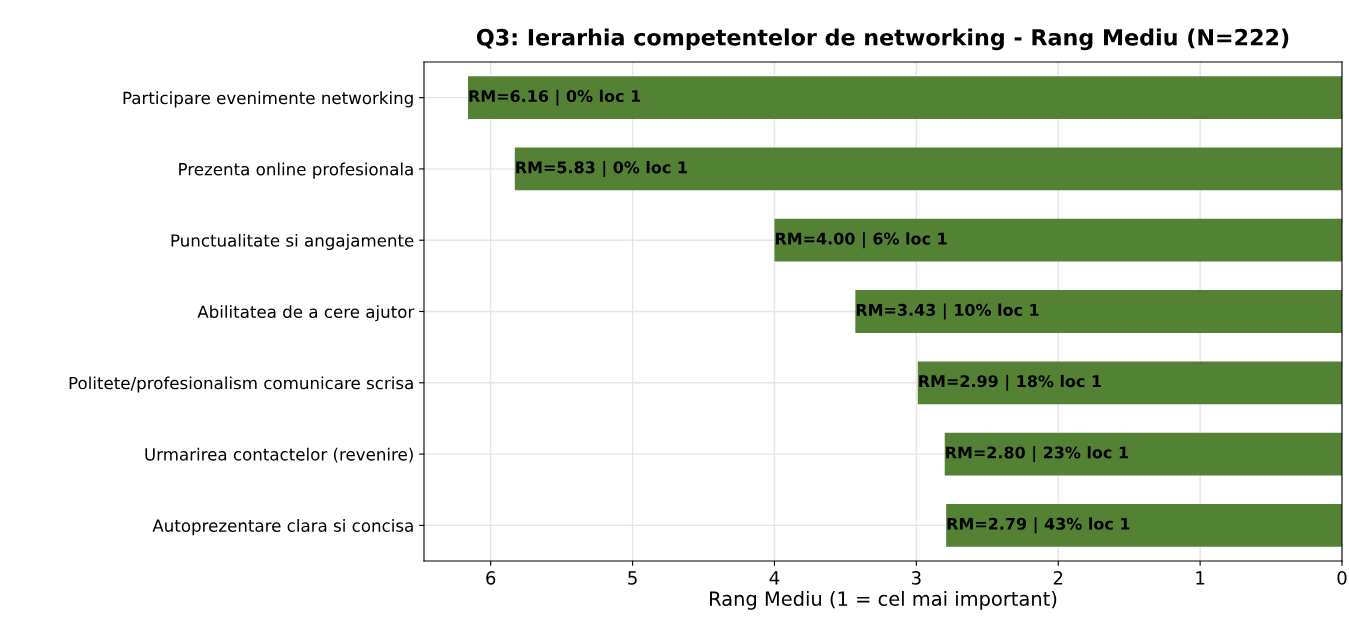 This screenshot has height=624, width=1349. Describe the element at coordinates (292, 242) in the screenshot. I see `y-tick-label: Punctualitate si angajamente` at that location.